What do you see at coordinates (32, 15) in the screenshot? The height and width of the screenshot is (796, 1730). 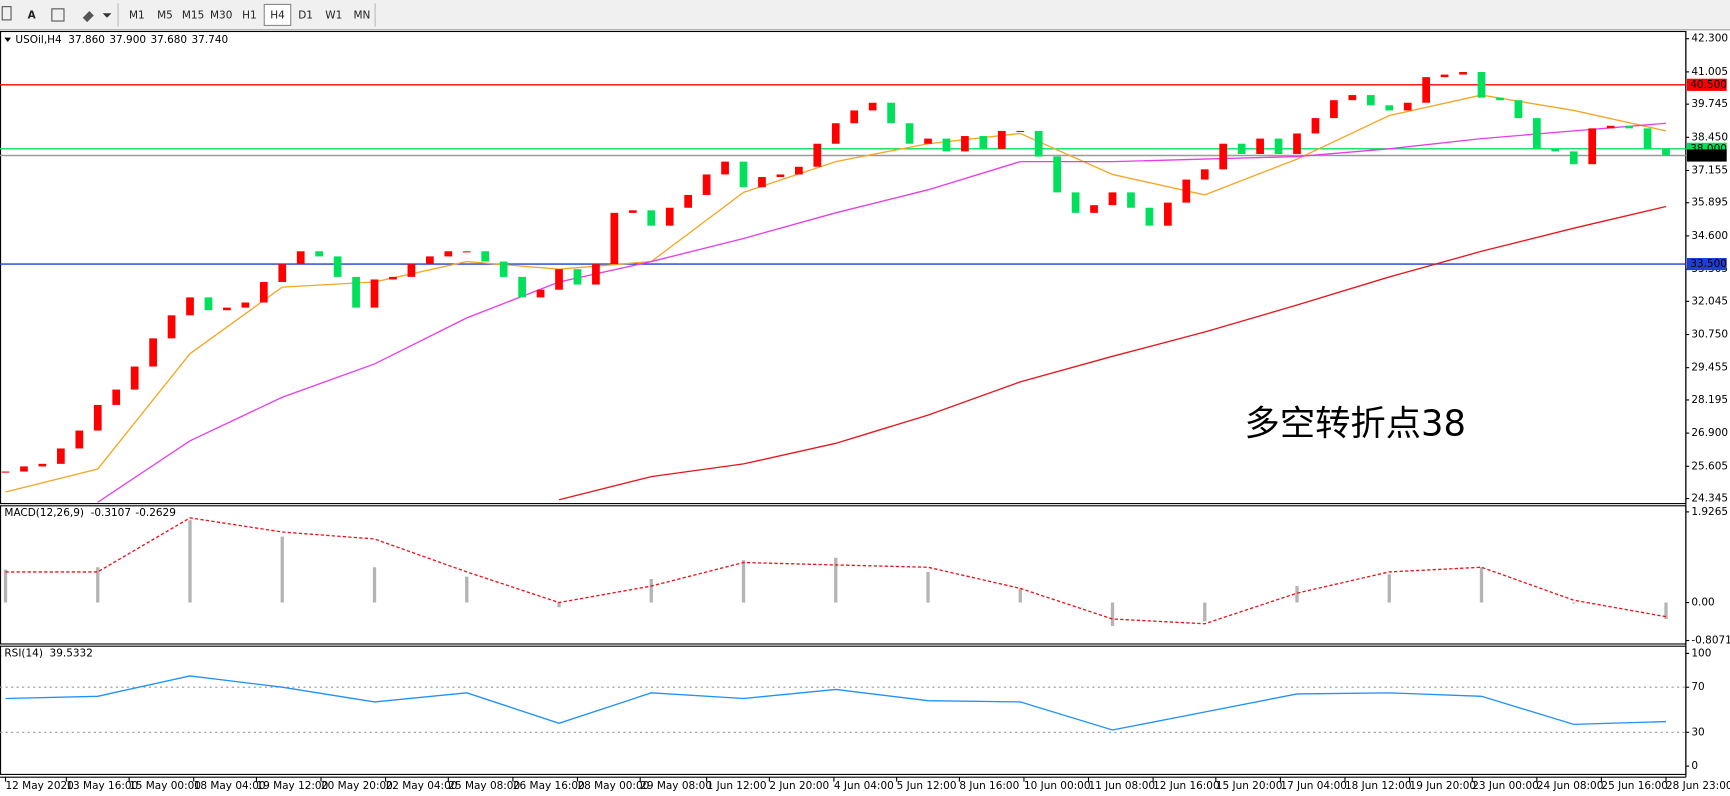 I see `text-tool: A` at bounding box center [32, 15].